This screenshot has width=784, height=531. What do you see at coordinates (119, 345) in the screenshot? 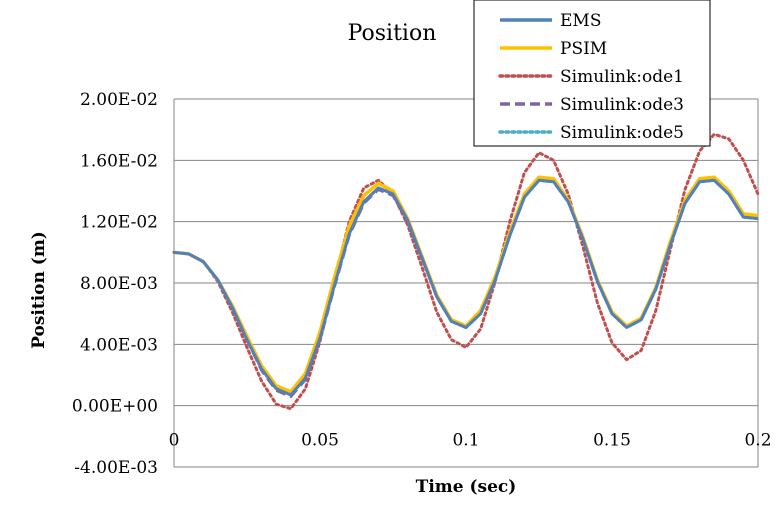
I see `y-tick-label: 4.00E-03` at bounding box center [119, 345].